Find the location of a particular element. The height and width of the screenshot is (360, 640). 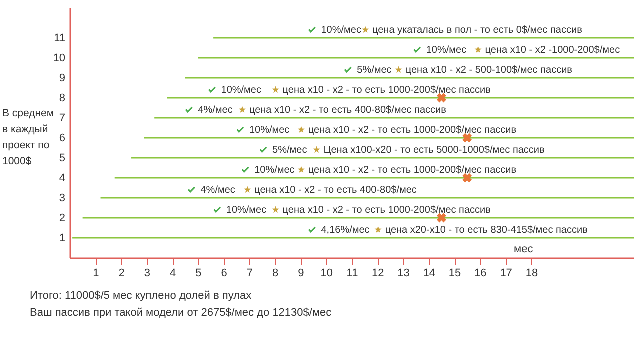

x-tick-label: 8 is located at coordinates (275, 274).